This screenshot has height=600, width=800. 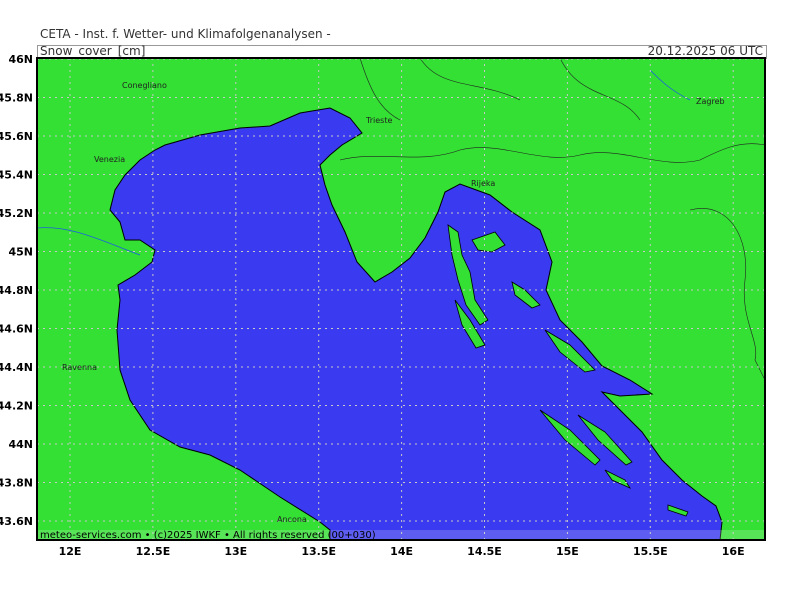 What do you see at coordinates (483, 183) in the screenshot?
I see `city-label-rijeka: Rijeka` at bounding box center [483, 183].